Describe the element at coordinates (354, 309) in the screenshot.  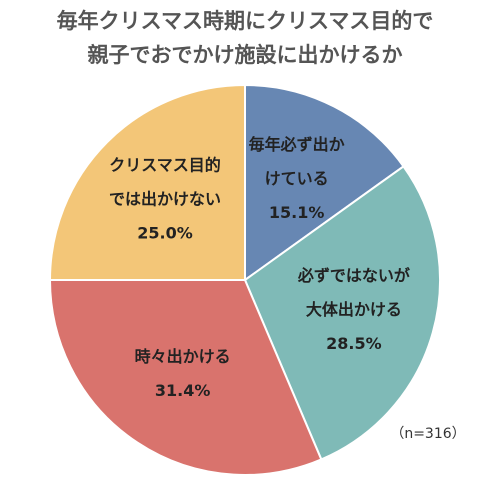
I see `slice-label: 大体出かける` at that location.